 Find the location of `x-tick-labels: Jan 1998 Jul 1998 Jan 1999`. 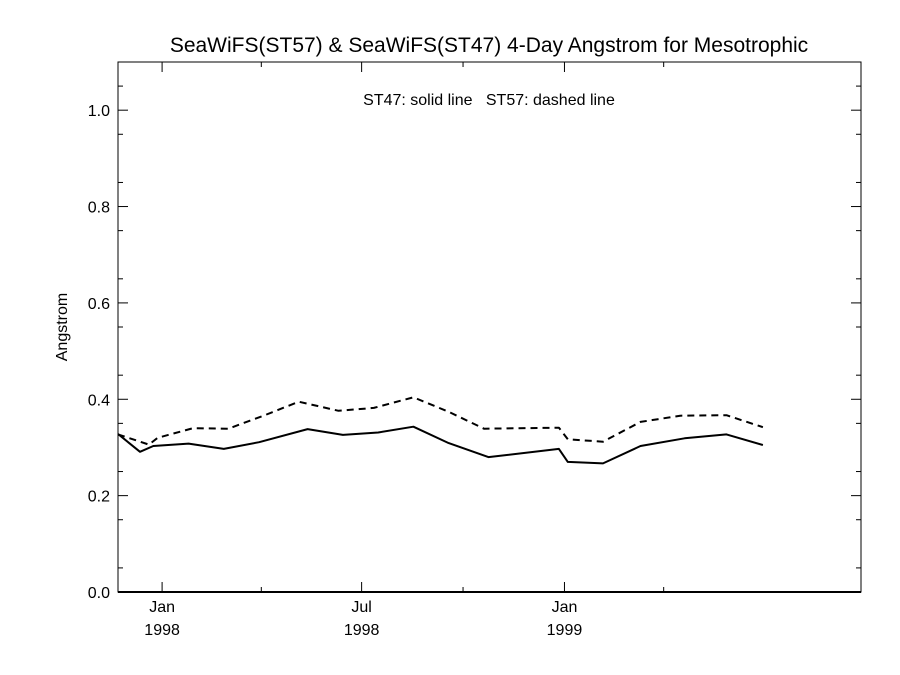

x-tick-labels: Jan 1998 Jul 1998 Jan 1999 is located at coordinates (363, 619).